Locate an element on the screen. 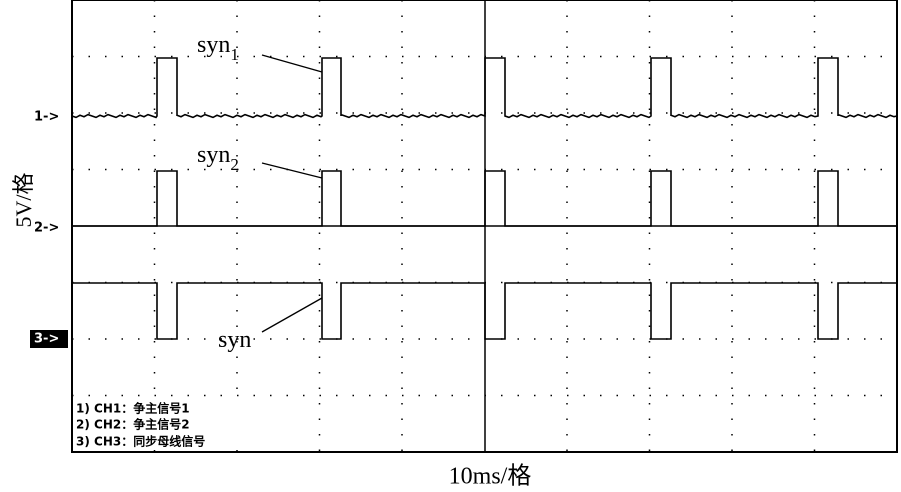 This screenshot has height=492, width=901. legend-bg is located at coordinates (194, 424).